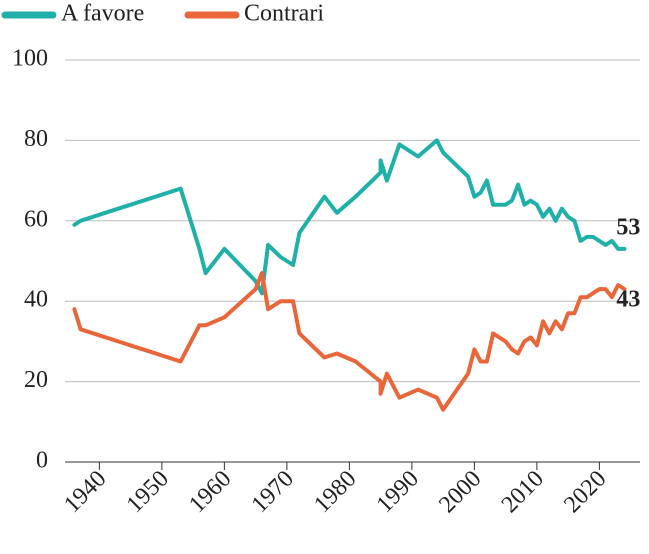 The width and height of the screenshot is (649, 554). Describe the element at coordinates (36, 300) in the screenshot. I see `y-tick-label: 40` at that location.